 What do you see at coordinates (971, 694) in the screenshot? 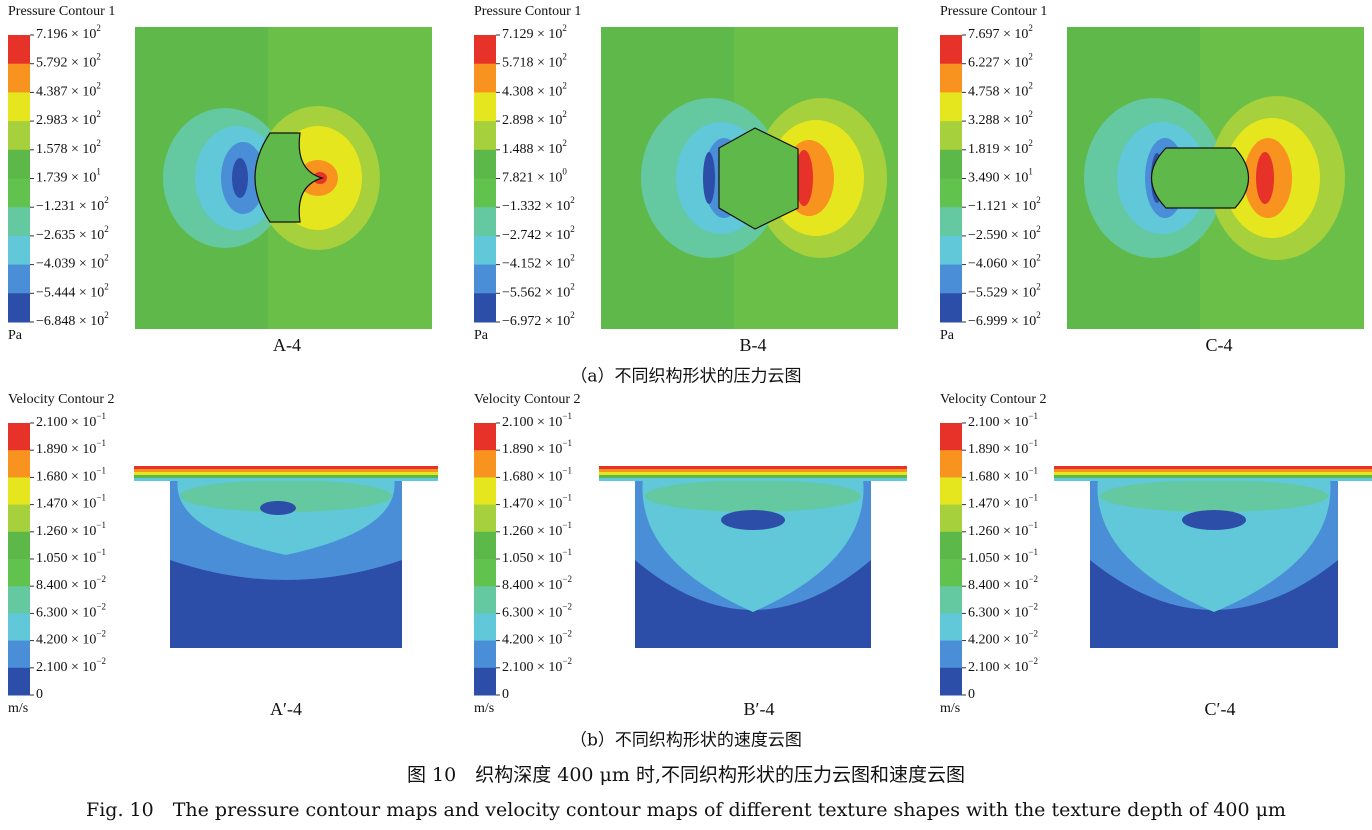
I see `legend-label: 0` at bounding box center [971, 694].